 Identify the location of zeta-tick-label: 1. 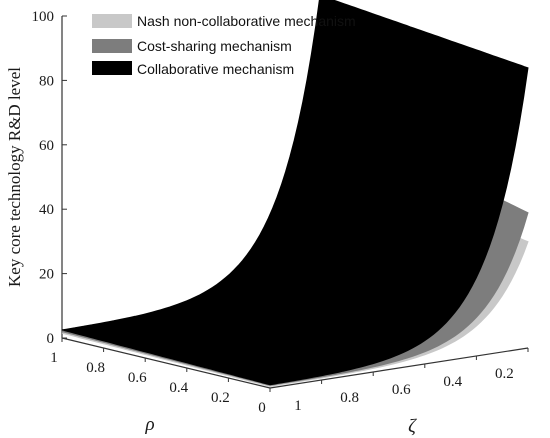
(298, 406).